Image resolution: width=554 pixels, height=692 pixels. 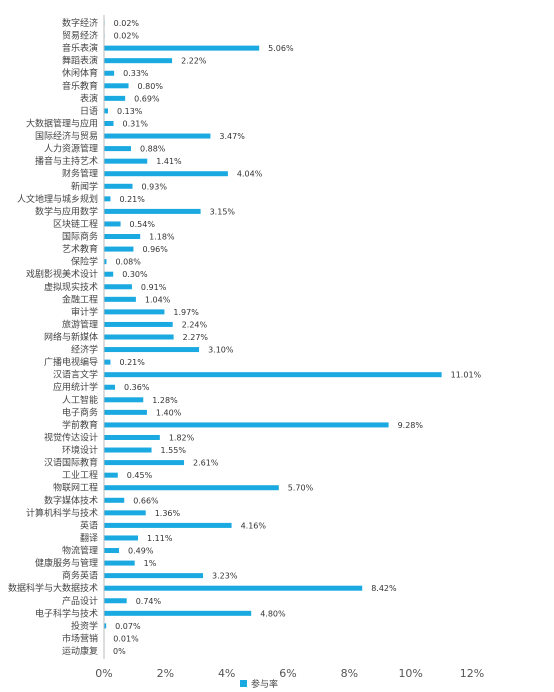 I want to click on category-label: 国际商务, so click(x=80, y=237).